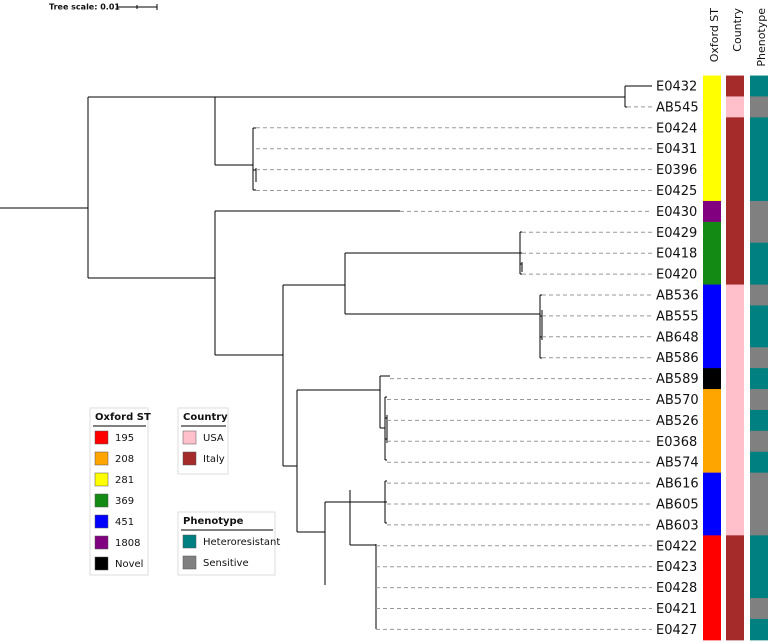 Image resolution: width=771 pixels, height=643 pixels. Describe the element at coordinates (676, 442) in the screenshot. I see `leaf-label: E0368` at that location.